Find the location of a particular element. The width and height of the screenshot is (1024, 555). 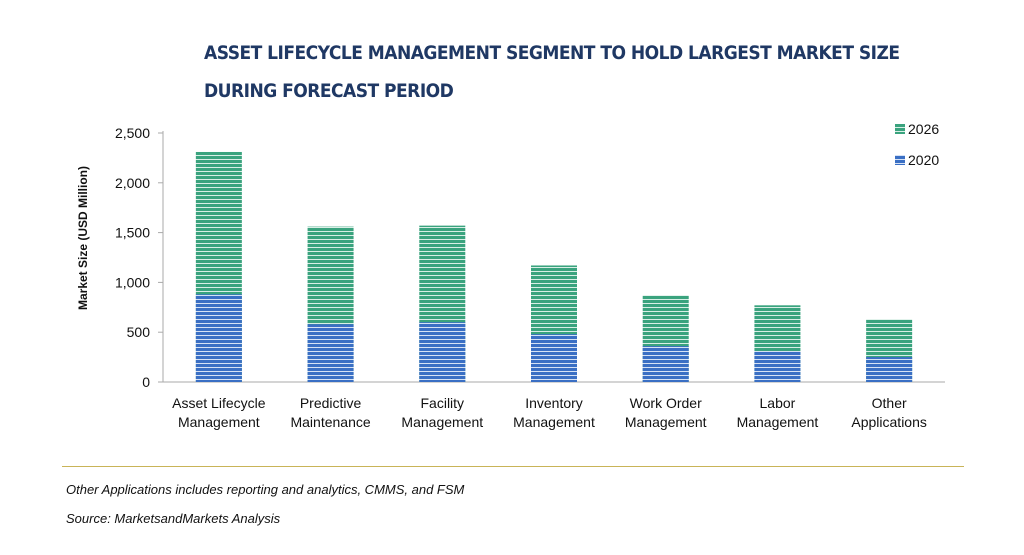

x-tick-label: Facility is located at coordinates (443, 403).